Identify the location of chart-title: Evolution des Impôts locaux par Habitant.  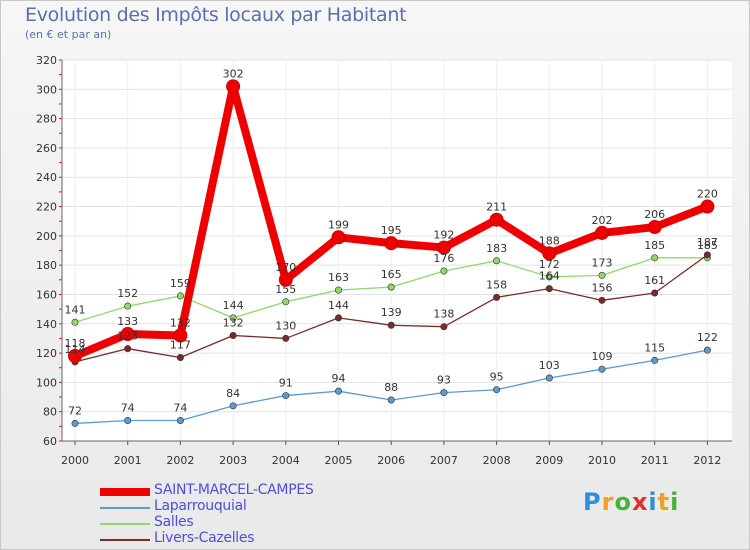
(216, 15).